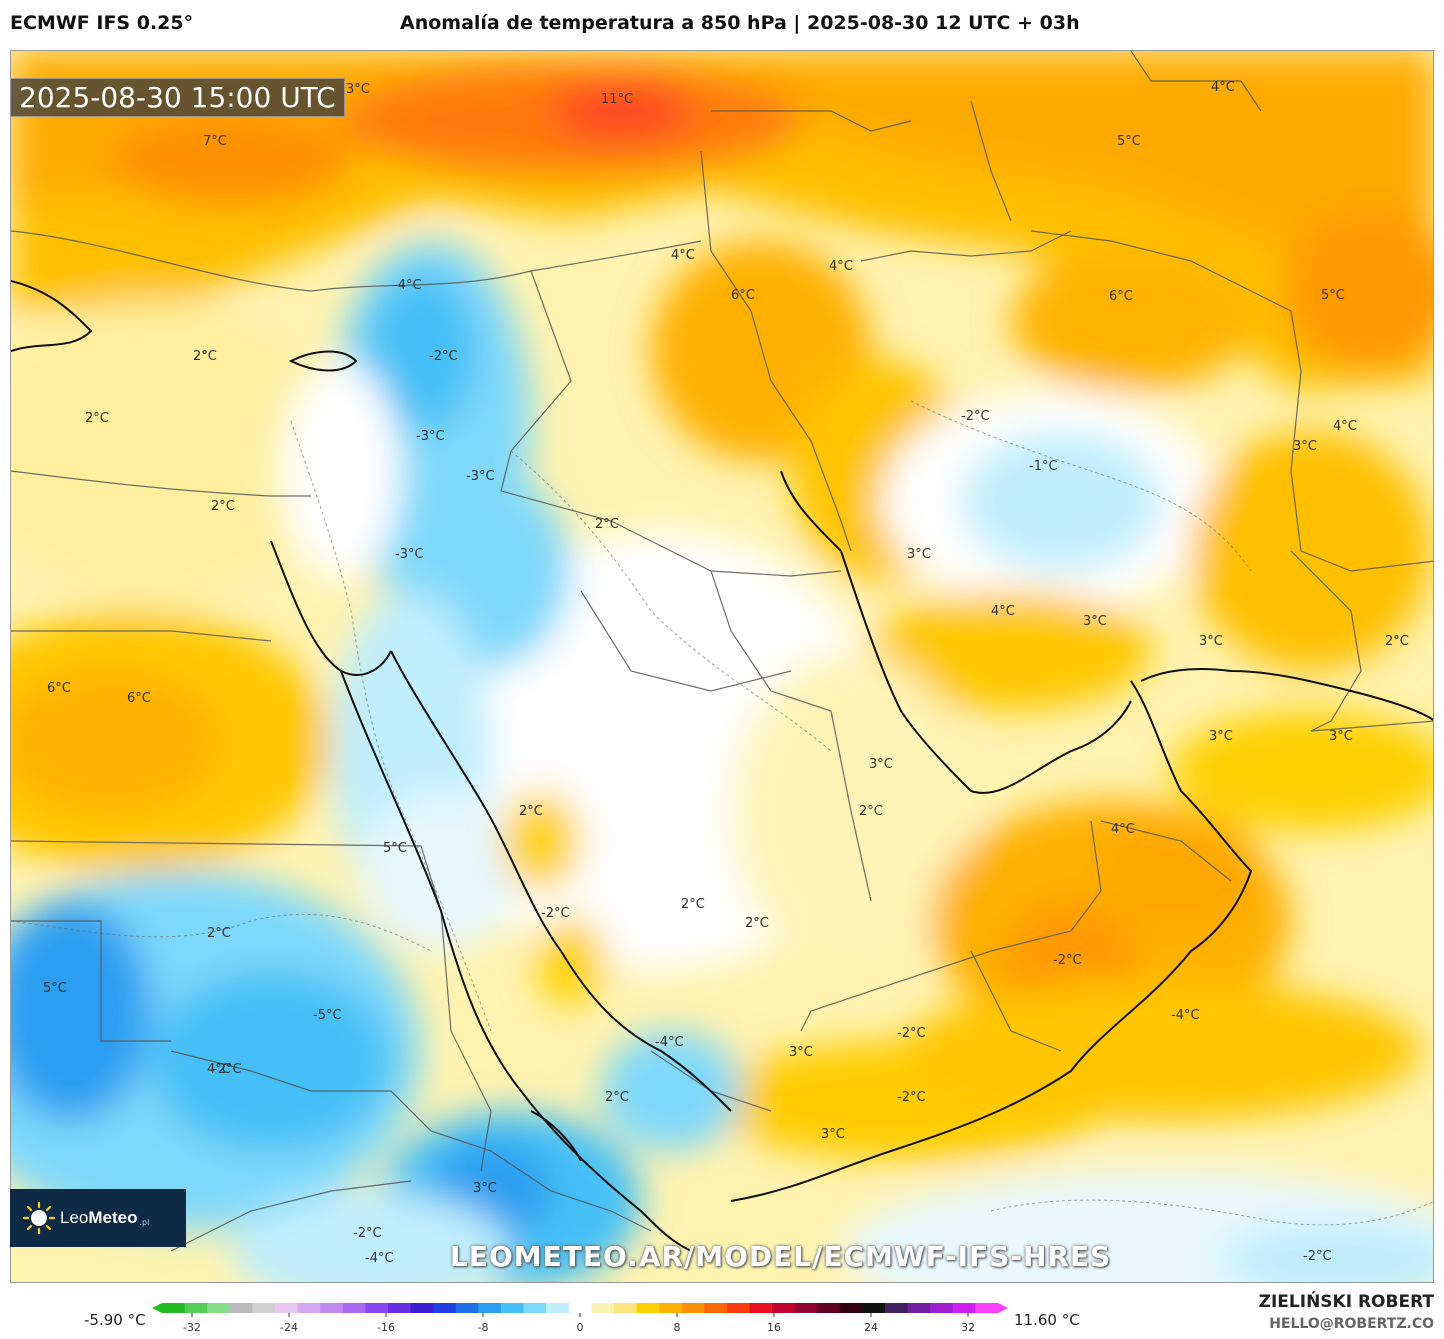  I want to click on temperature-label: 7°C, so click(215, 141).